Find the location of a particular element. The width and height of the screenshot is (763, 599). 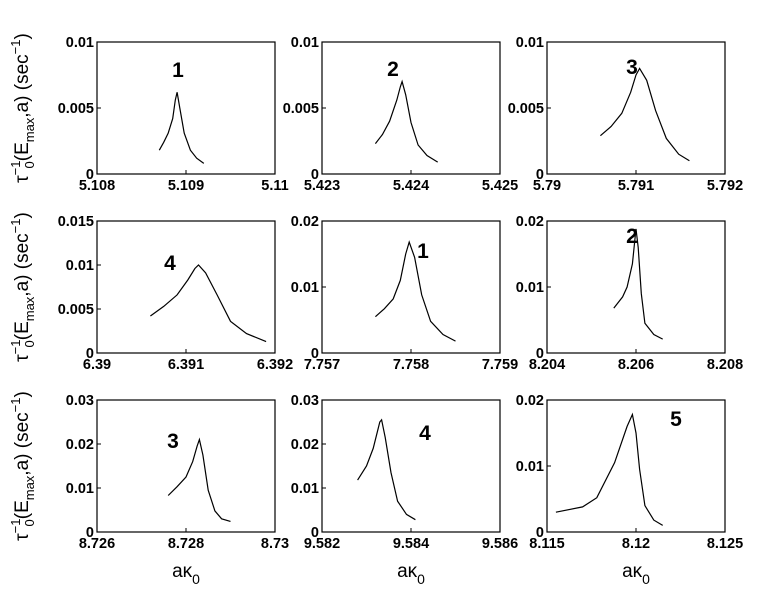

panel-6-label: 2 is located at coordinates (632, 236).